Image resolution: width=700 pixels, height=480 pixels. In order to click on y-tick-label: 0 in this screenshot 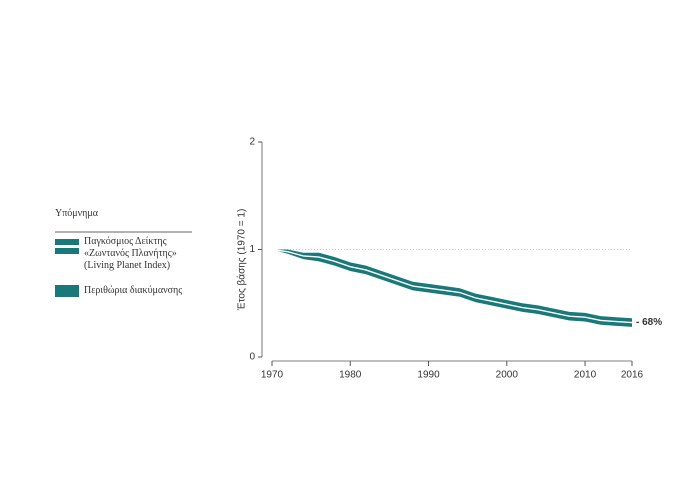, I will do `click(252, 357)`.